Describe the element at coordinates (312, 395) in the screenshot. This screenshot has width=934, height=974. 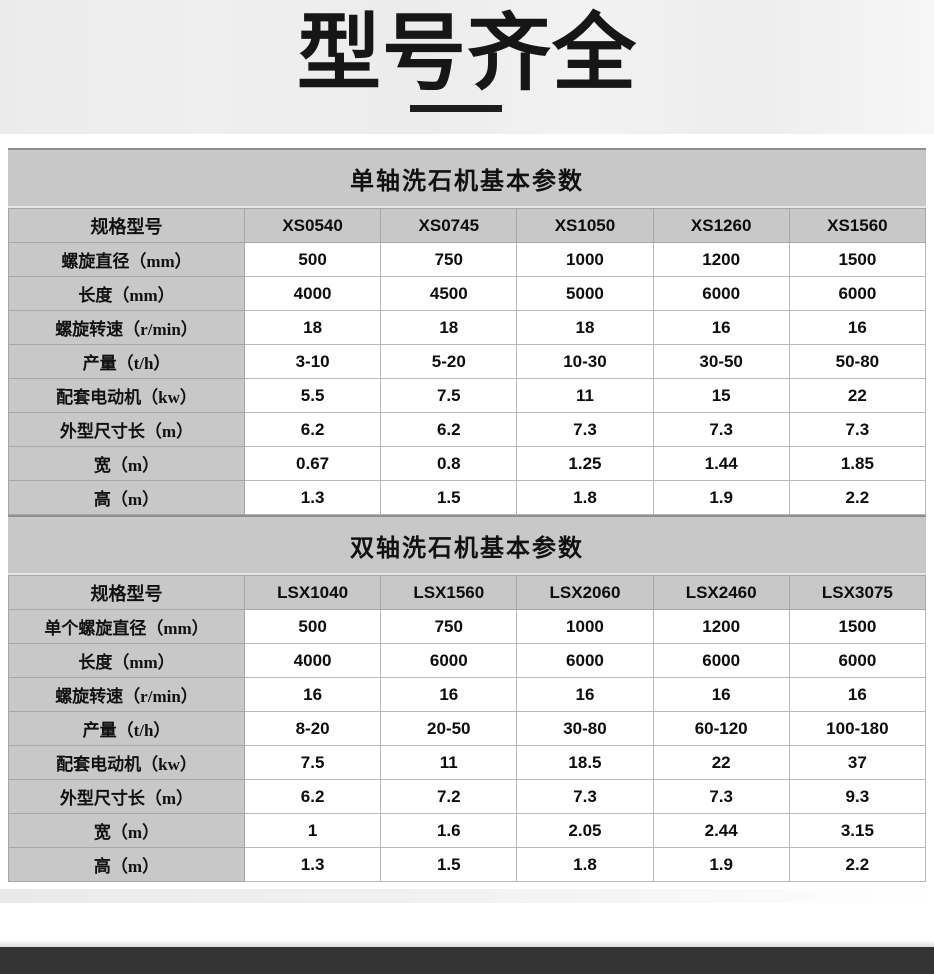
I see `cell-value: 5.5` at that location.